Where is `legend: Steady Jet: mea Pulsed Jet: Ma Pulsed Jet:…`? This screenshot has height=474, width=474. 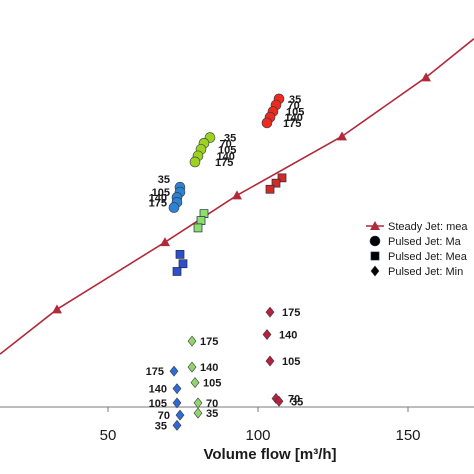
legend: Steady Jet: mea Pulsed Jet: Ma Pulsed Jet:… is located at coordinates (417, 249).